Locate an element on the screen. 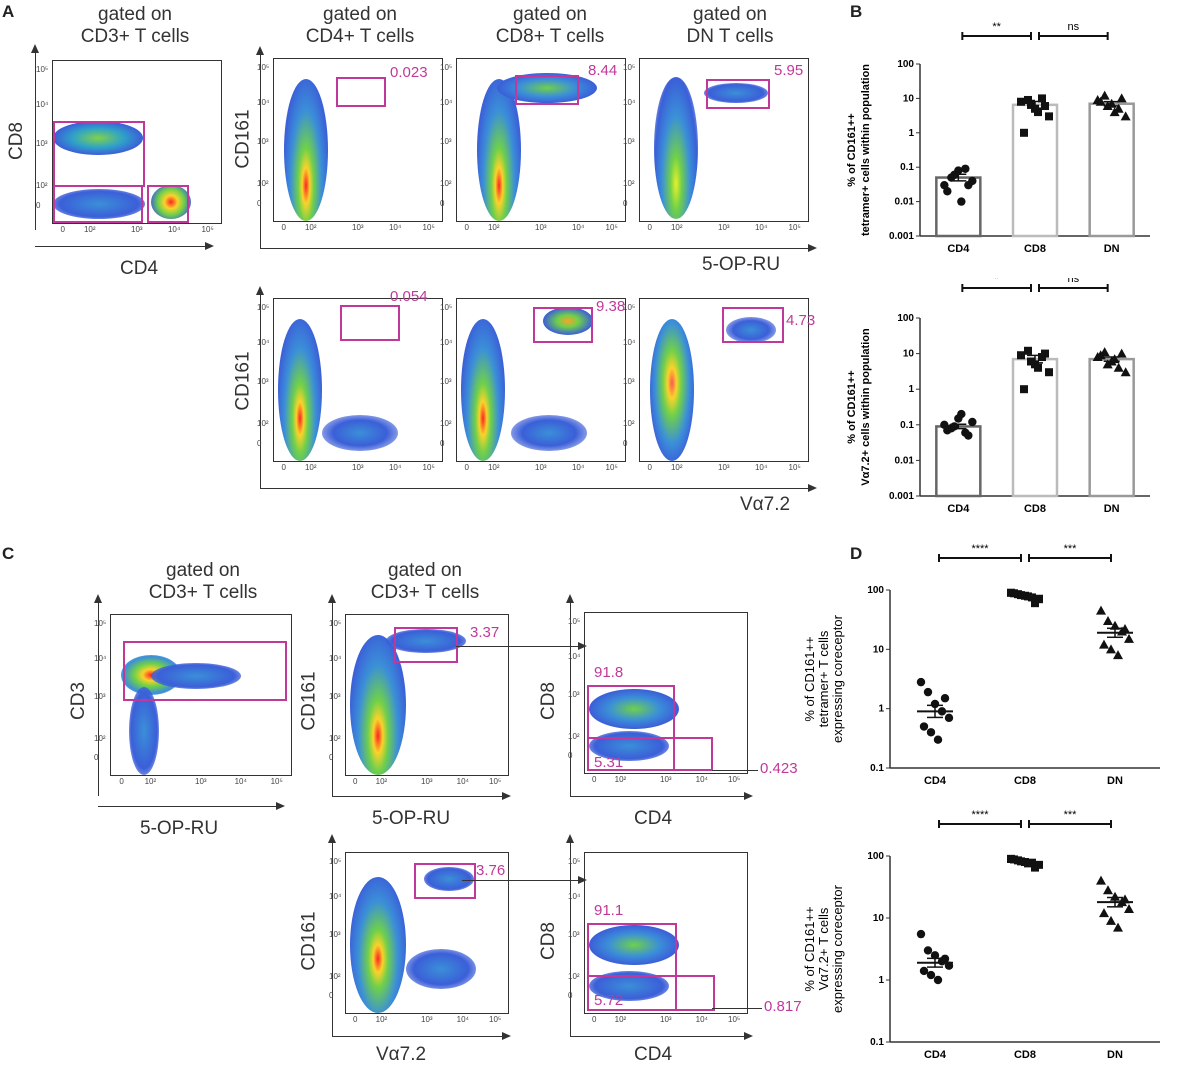 This screenshot has height=1074, width=1192. y-axis-title-line: Vα7.2+ T cells is located at coordinates (823, 948).